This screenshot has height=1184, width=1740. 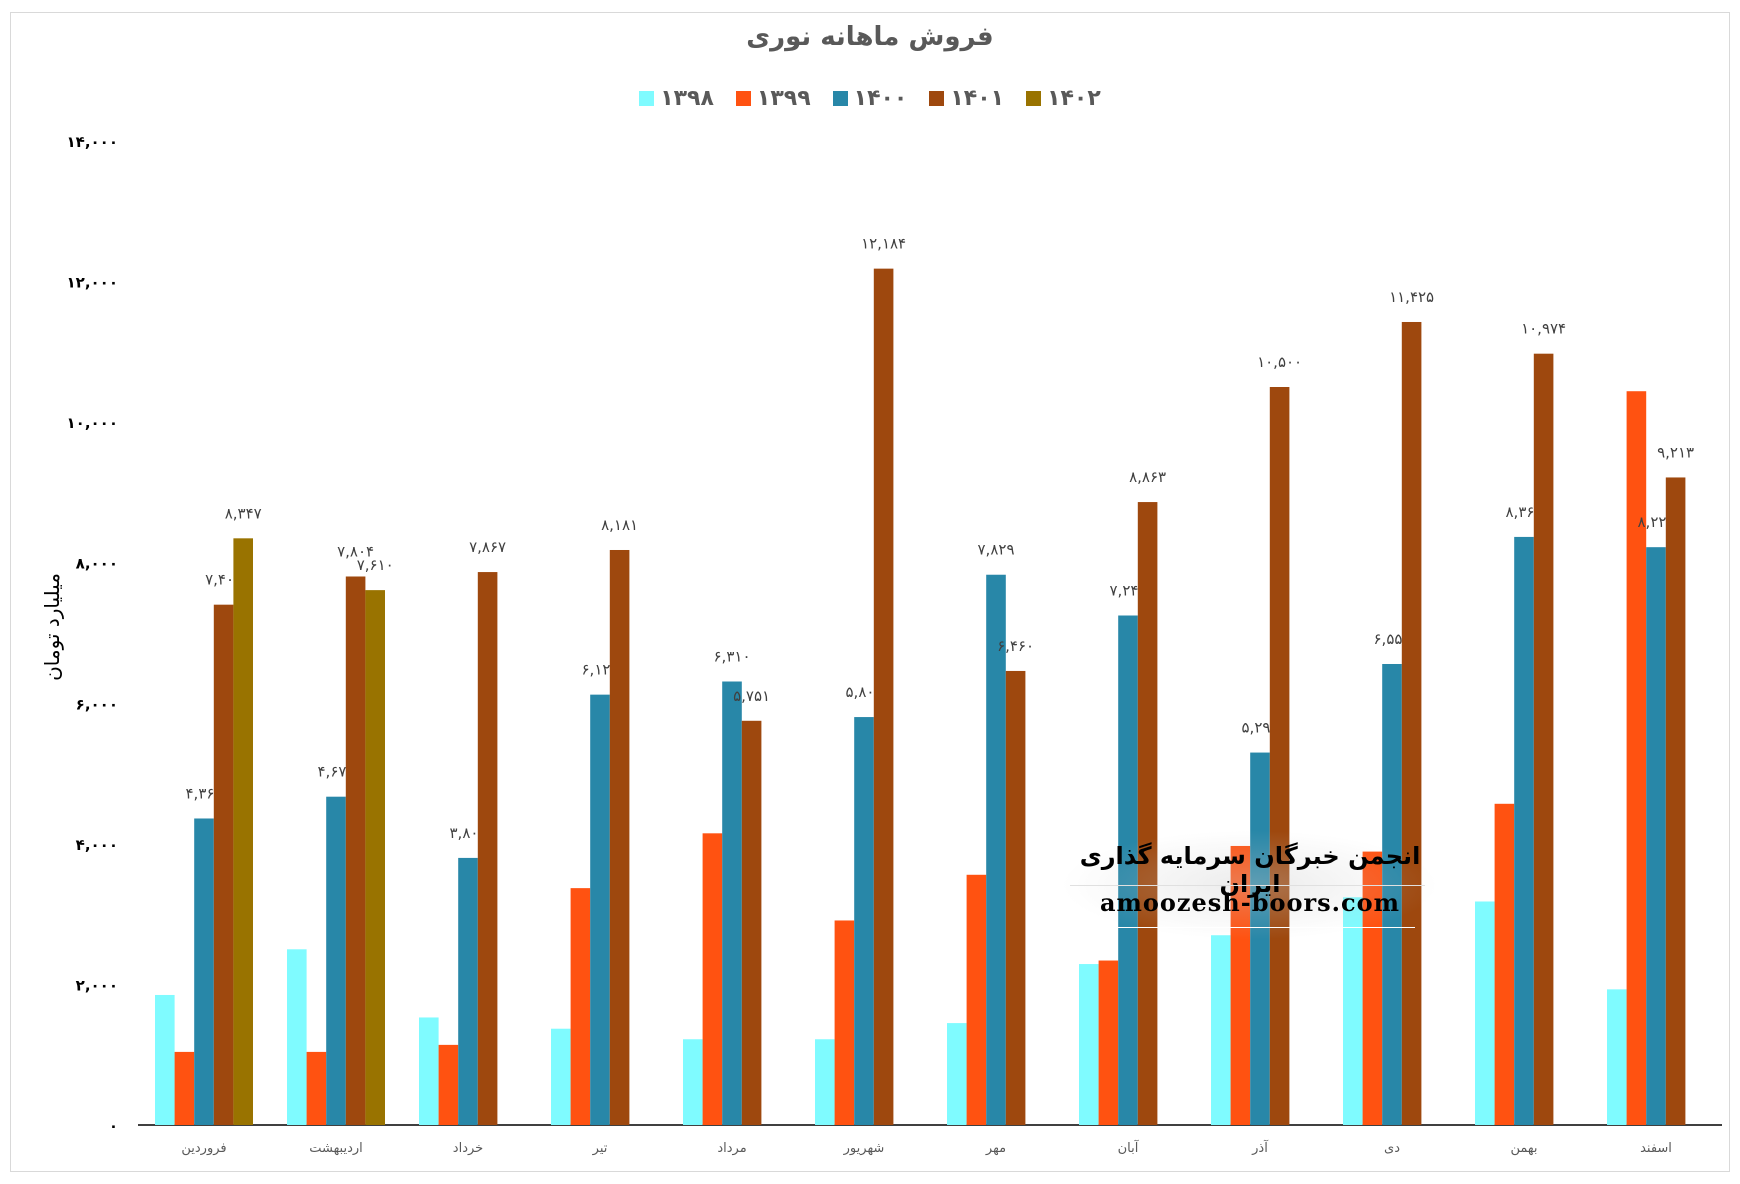 What do you see at coordinates (1279, 362) in the screenshot?
I see `data-label: ۱۰,۵۰۰` at bounding box center [1279, 362].